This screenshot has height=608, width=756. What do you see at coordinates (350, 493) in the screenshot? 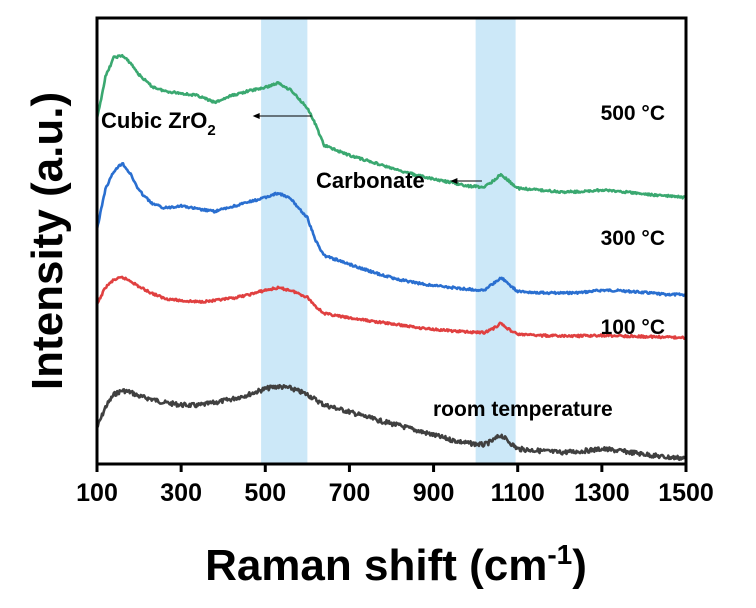
I see `x-tick-label: 700` at bounding box center [350, 493].